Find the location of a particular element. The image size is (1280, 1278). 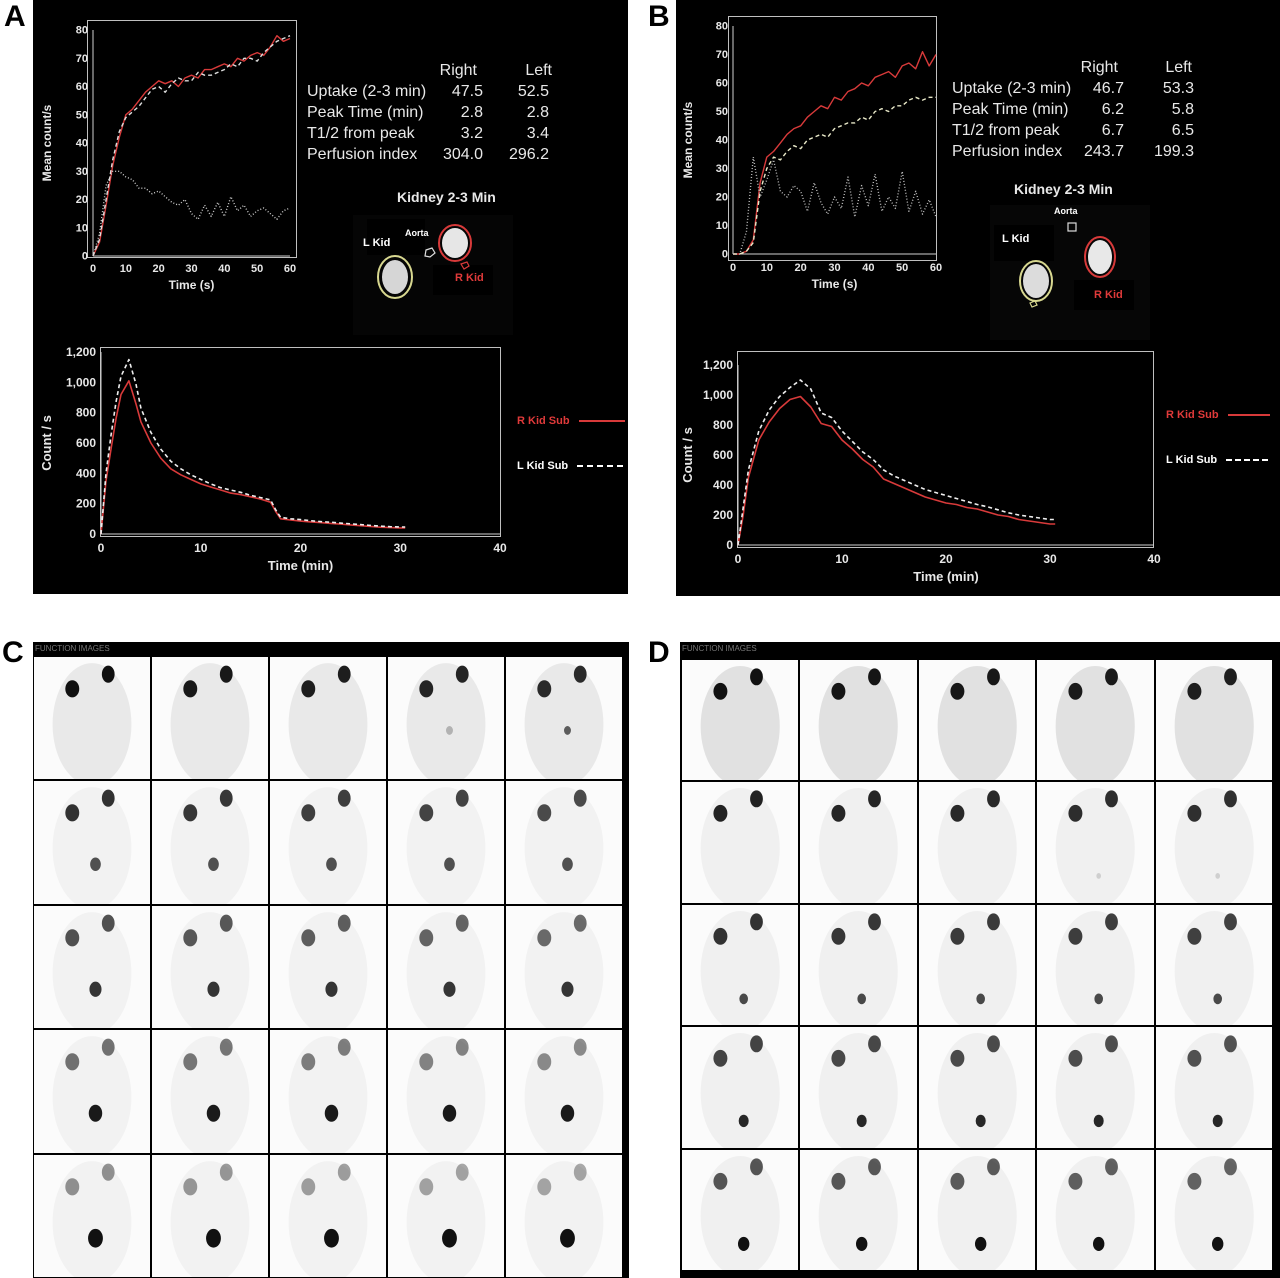

y-tick-label: 40 is located at coordinates (722, 141).